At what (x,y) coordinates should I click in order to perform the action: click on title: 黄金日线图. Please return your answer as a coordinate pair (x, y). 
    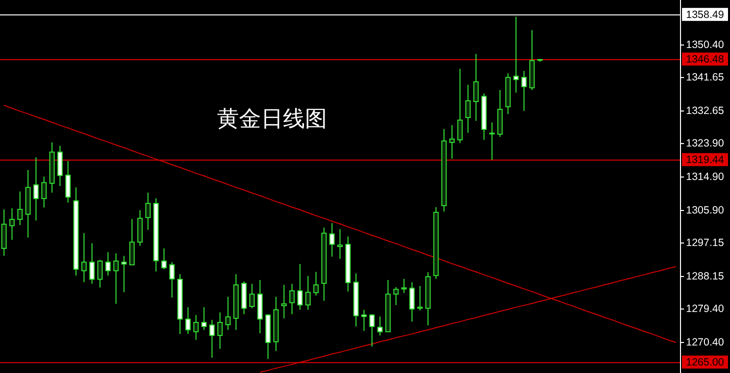
    Looking at the image, I should click on (272, 119).